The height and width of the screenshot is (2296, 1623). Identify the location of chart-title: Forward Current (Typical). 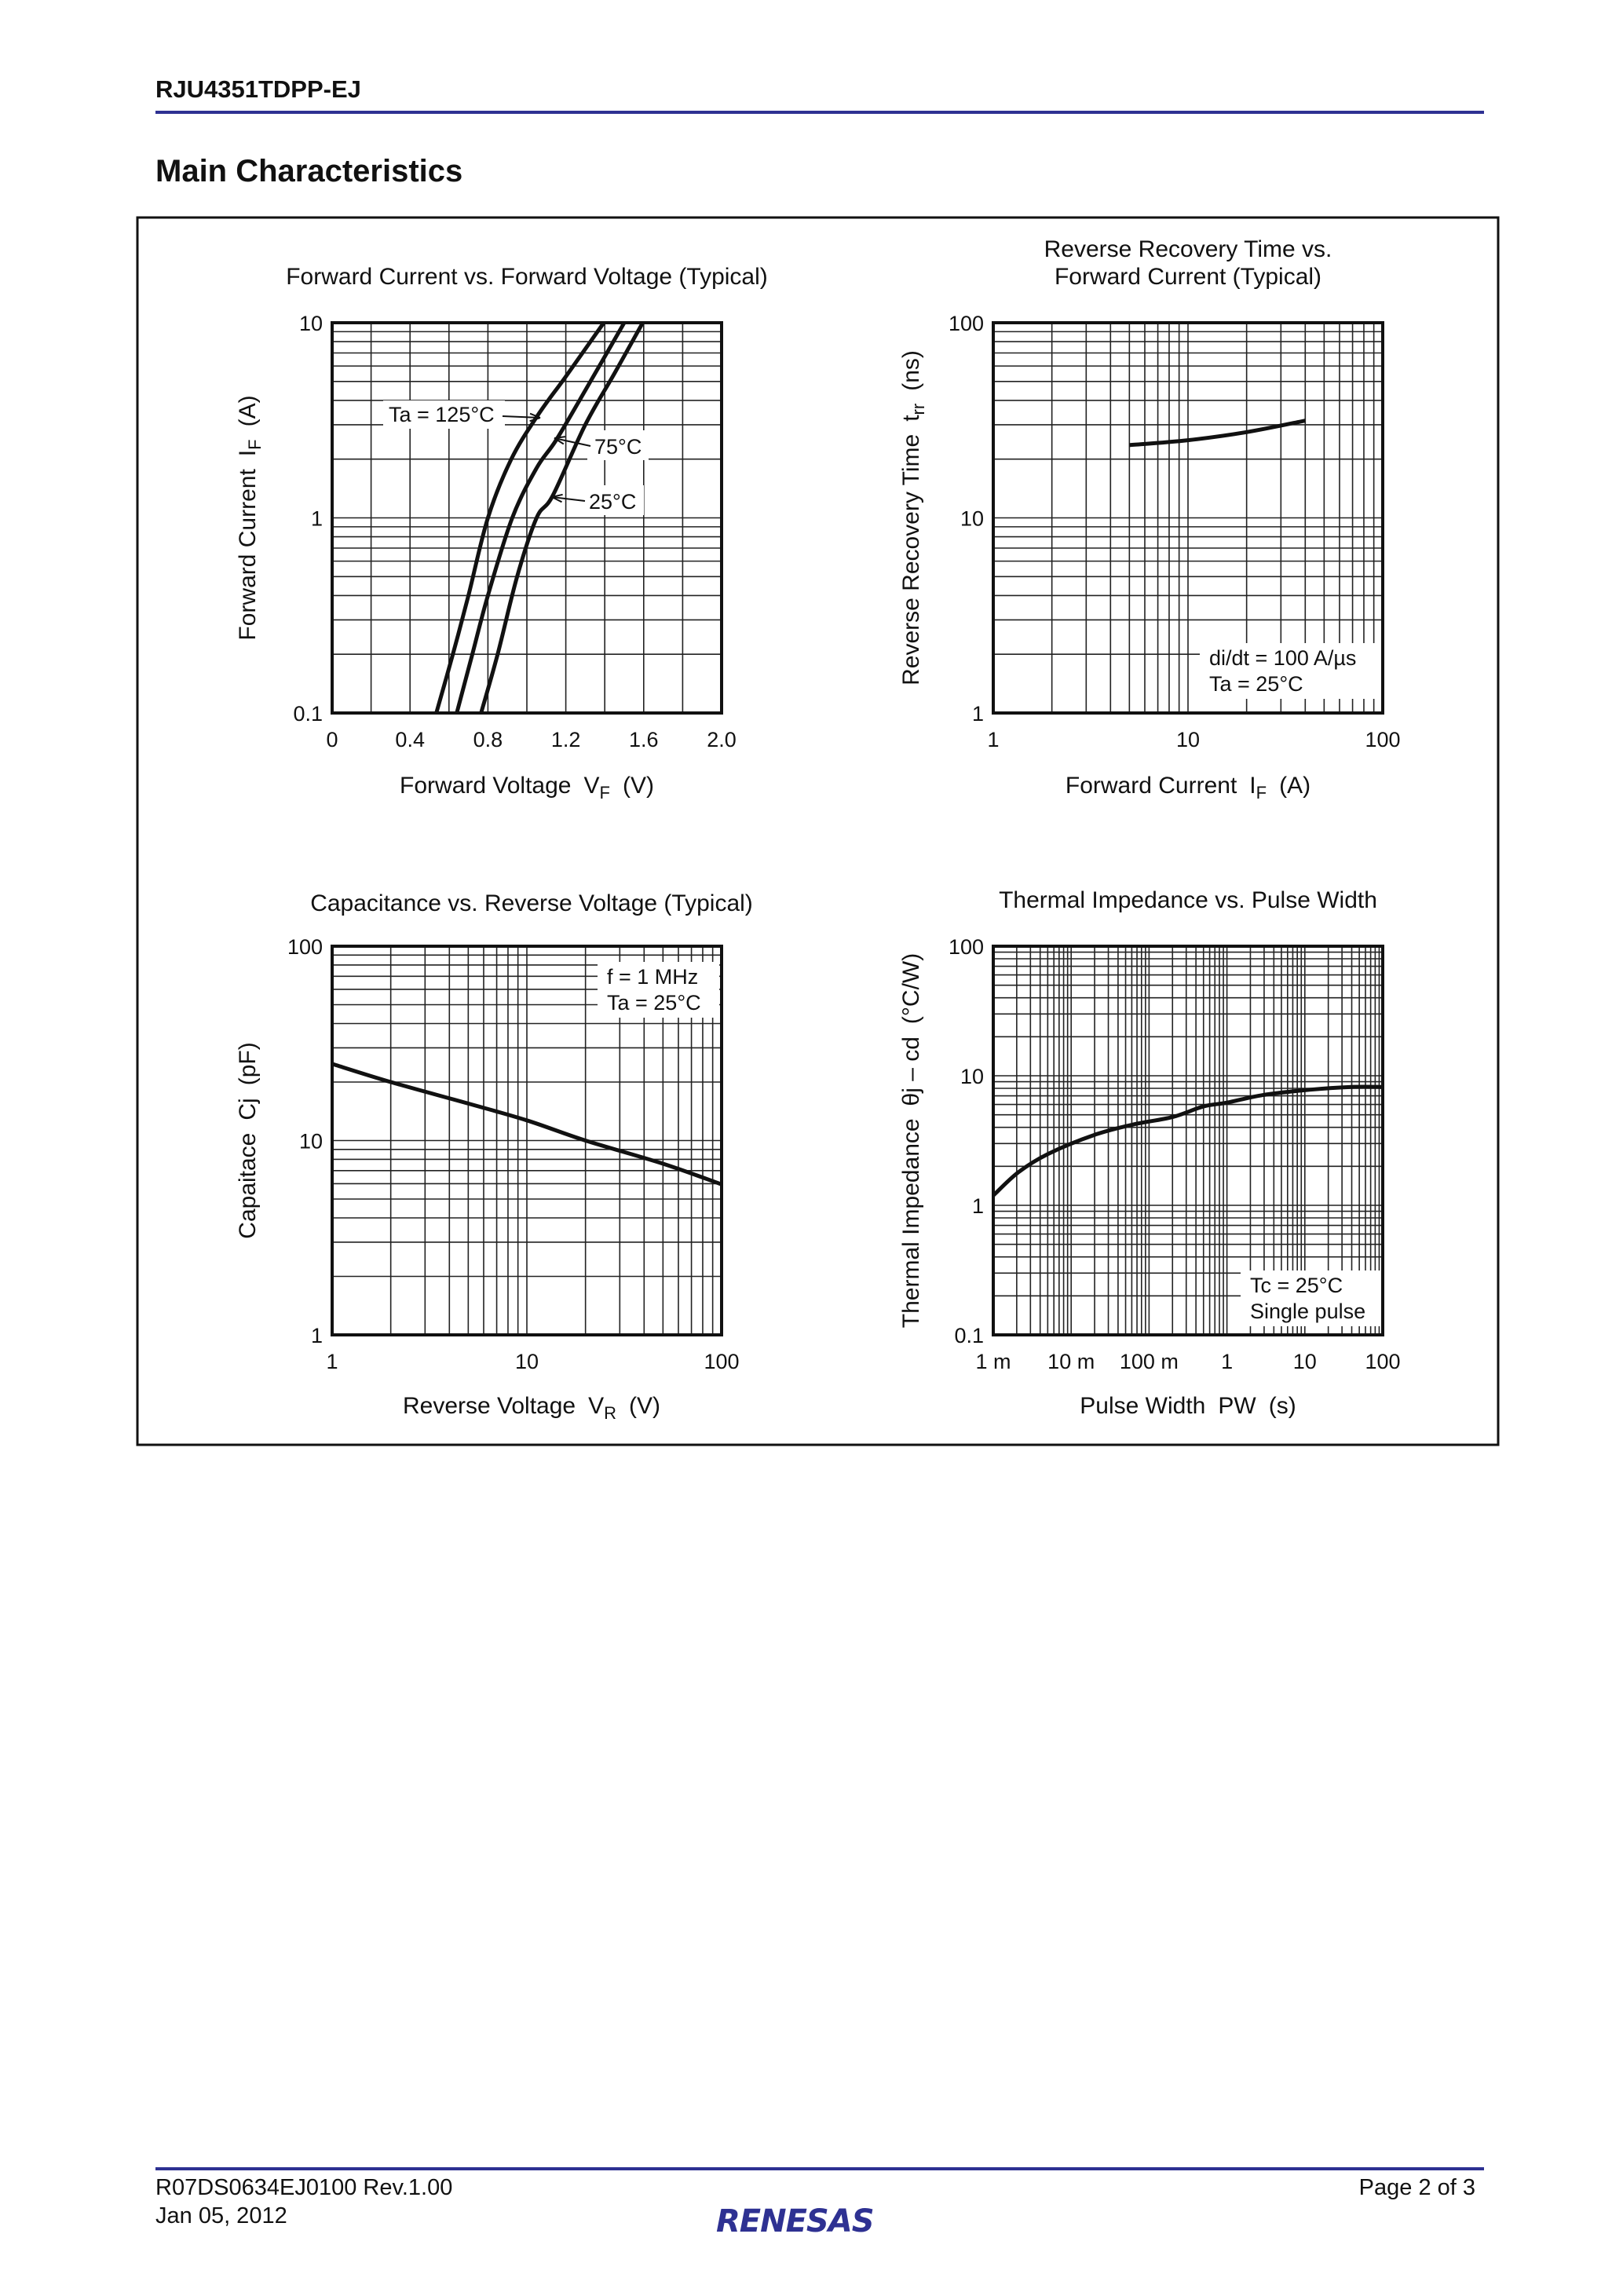
(1188, 277).